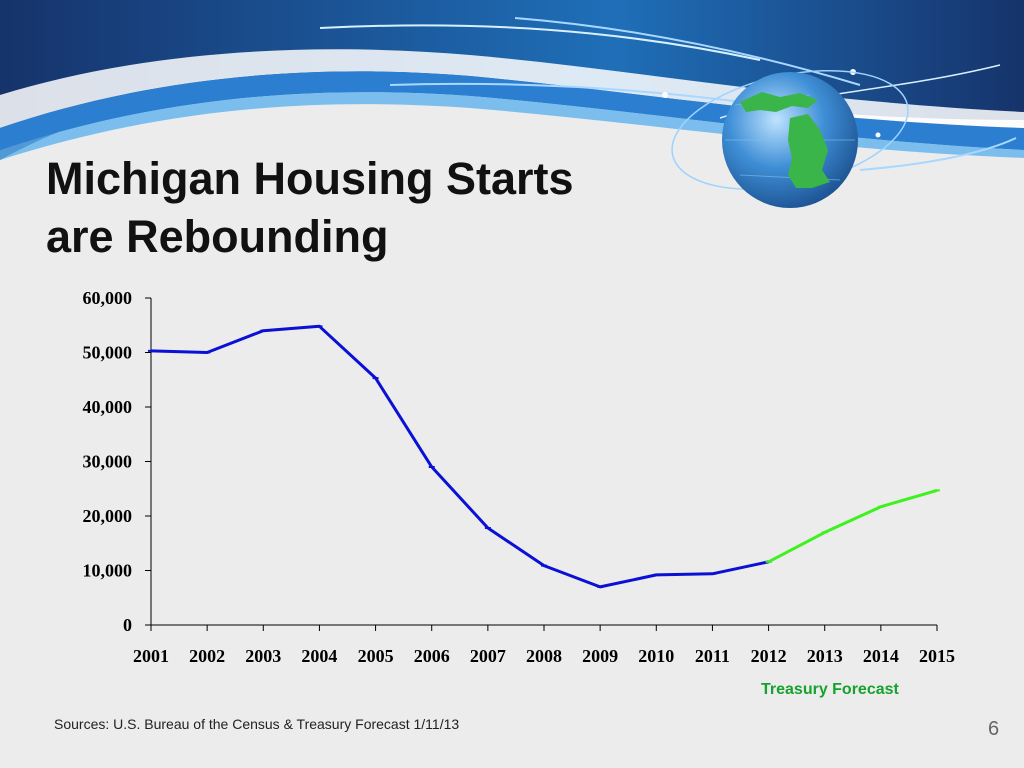 This screenshot has height=768, width=1024. Describe the element at coordinates (376, 656) in the screenshot. I see `x-tick-label: 2005` at that location.